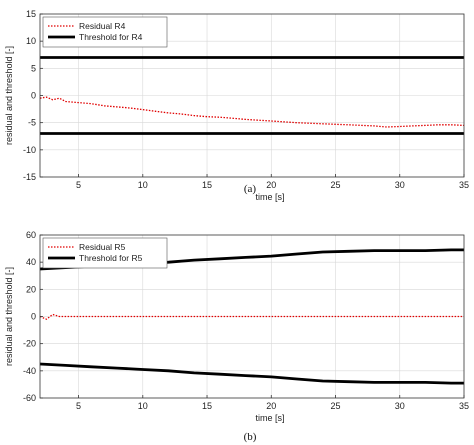  I want to click on series-residual-r4, so click(252, 112).